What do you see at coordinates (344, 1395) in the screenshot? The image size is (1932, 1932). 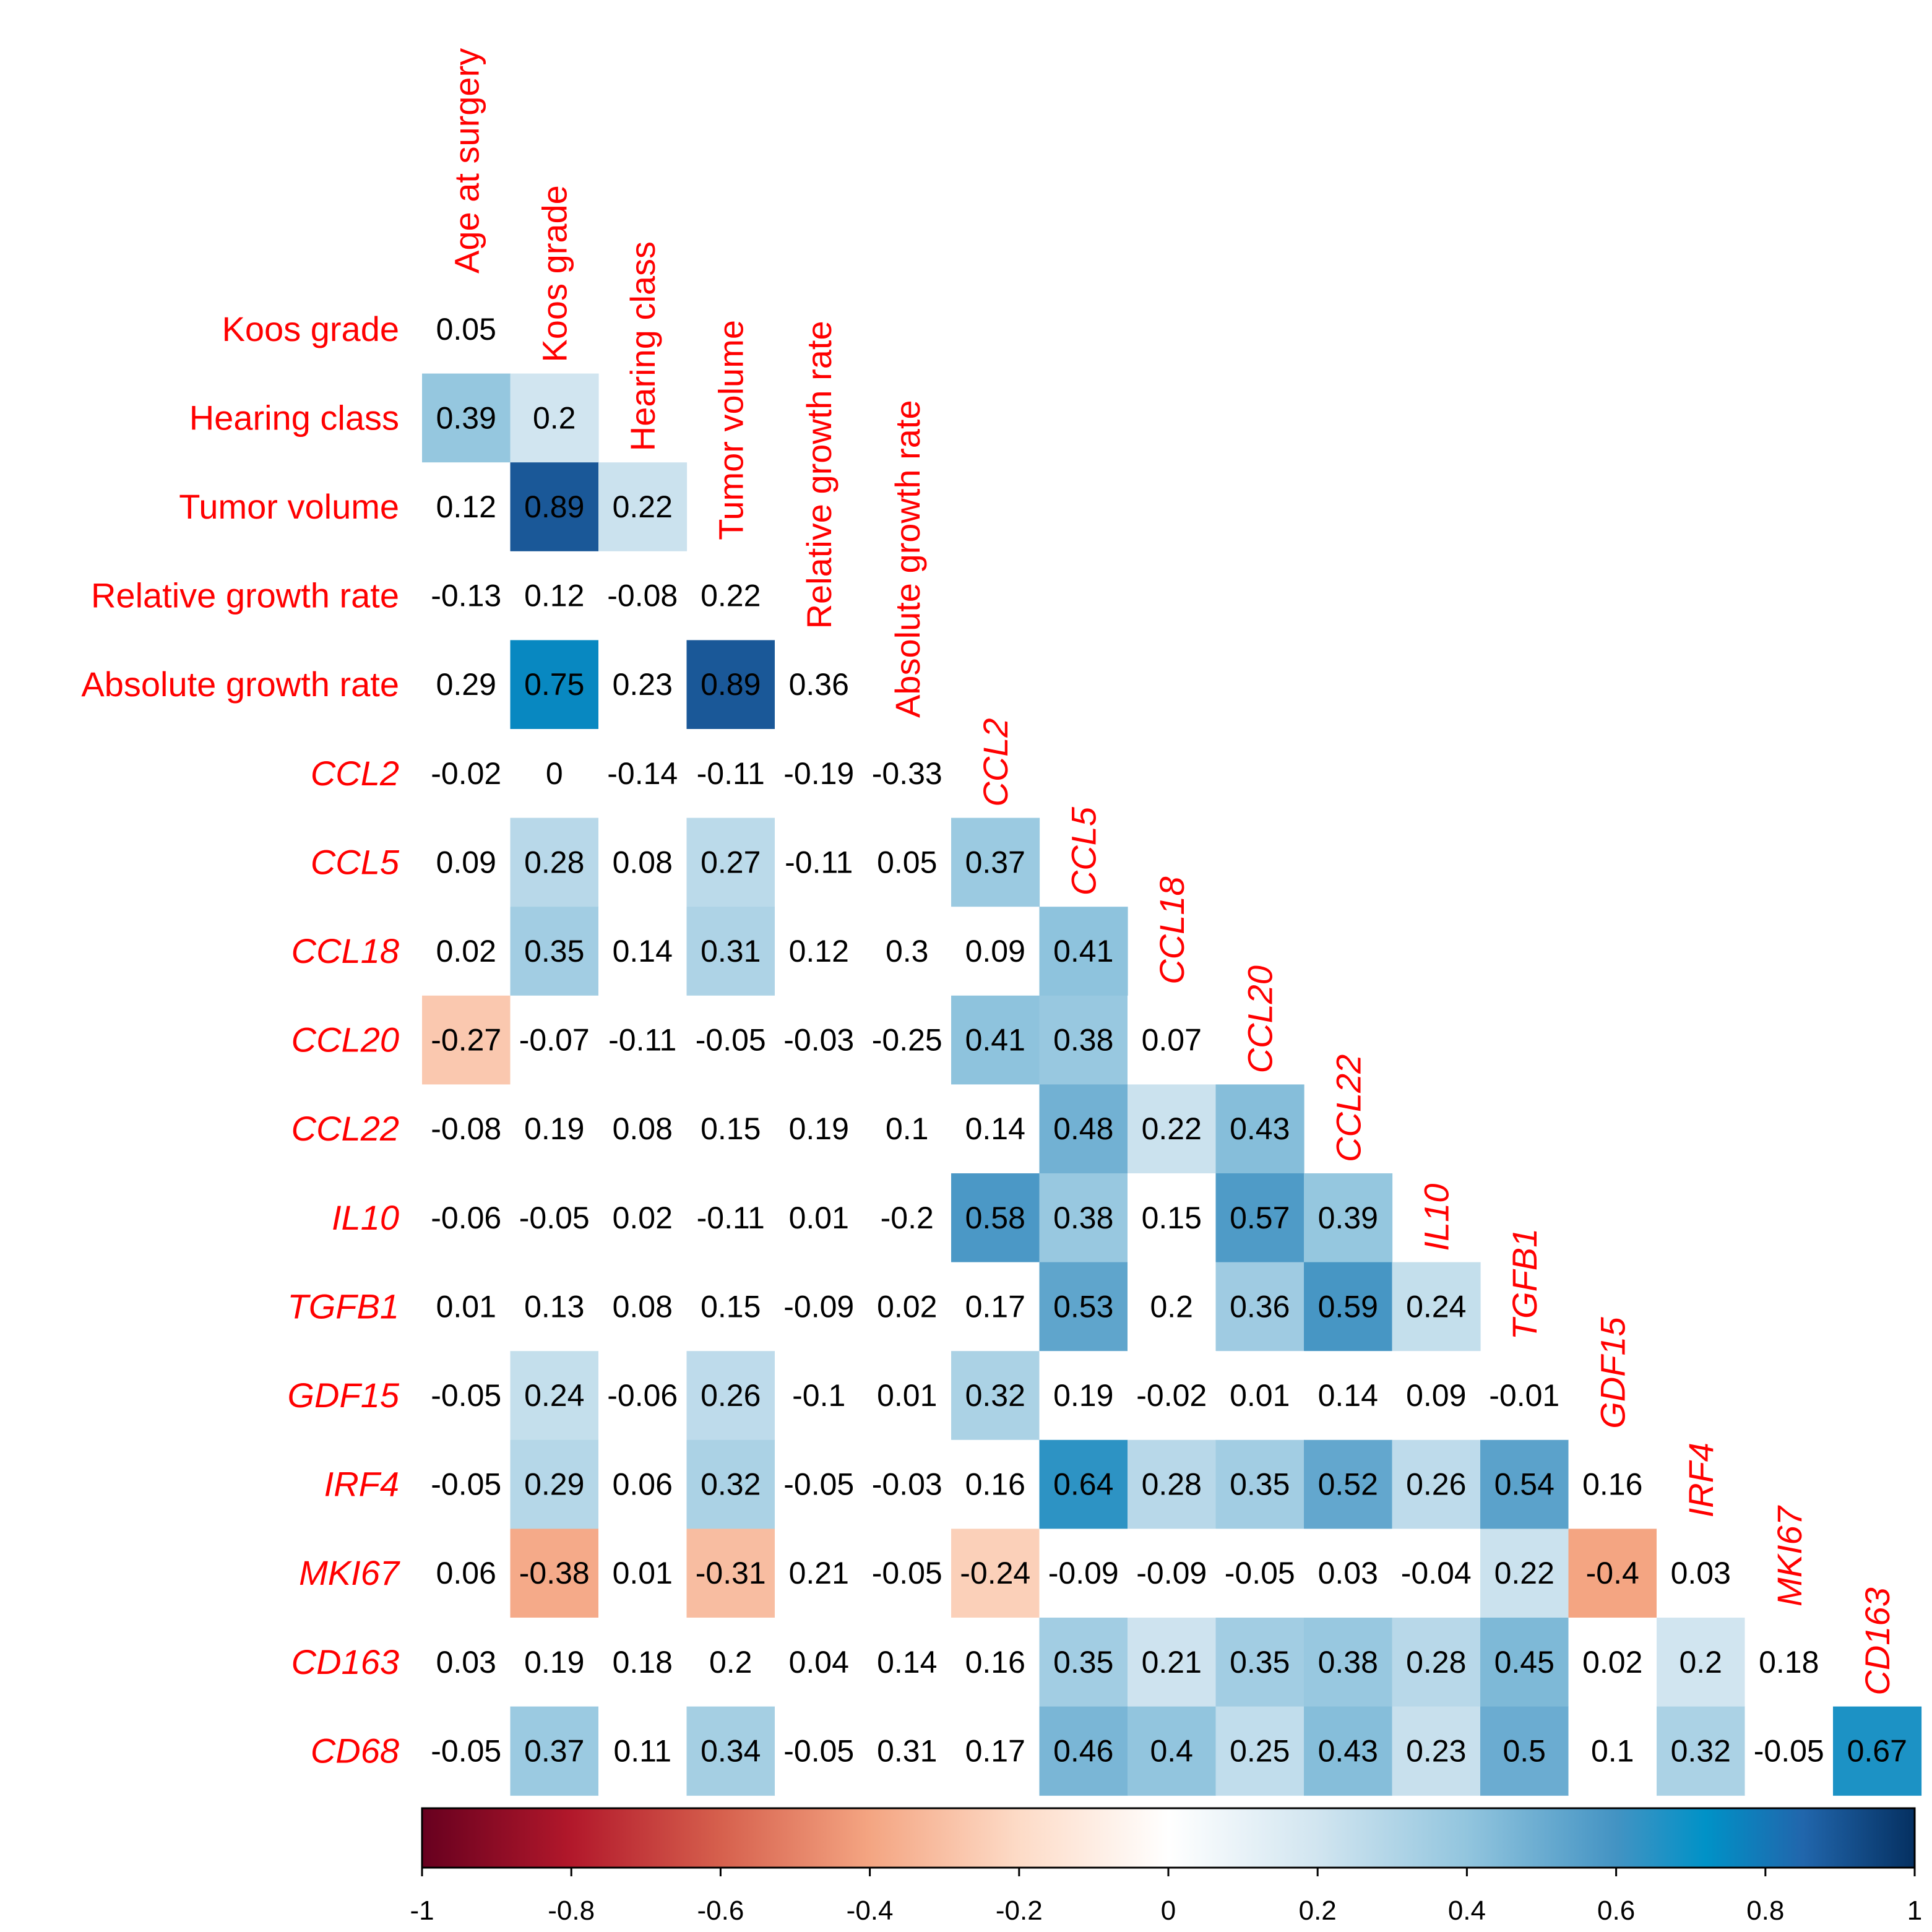 I see `row-label: GDF15` at bounding box center [344, 1395].